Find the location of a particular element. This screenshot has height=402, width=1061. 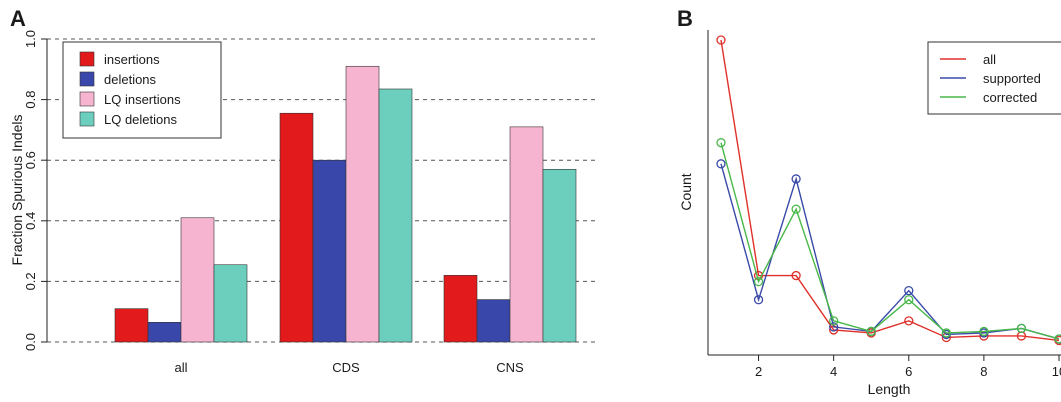

x-tick-label: 6 is located at coordinates (908, 371).